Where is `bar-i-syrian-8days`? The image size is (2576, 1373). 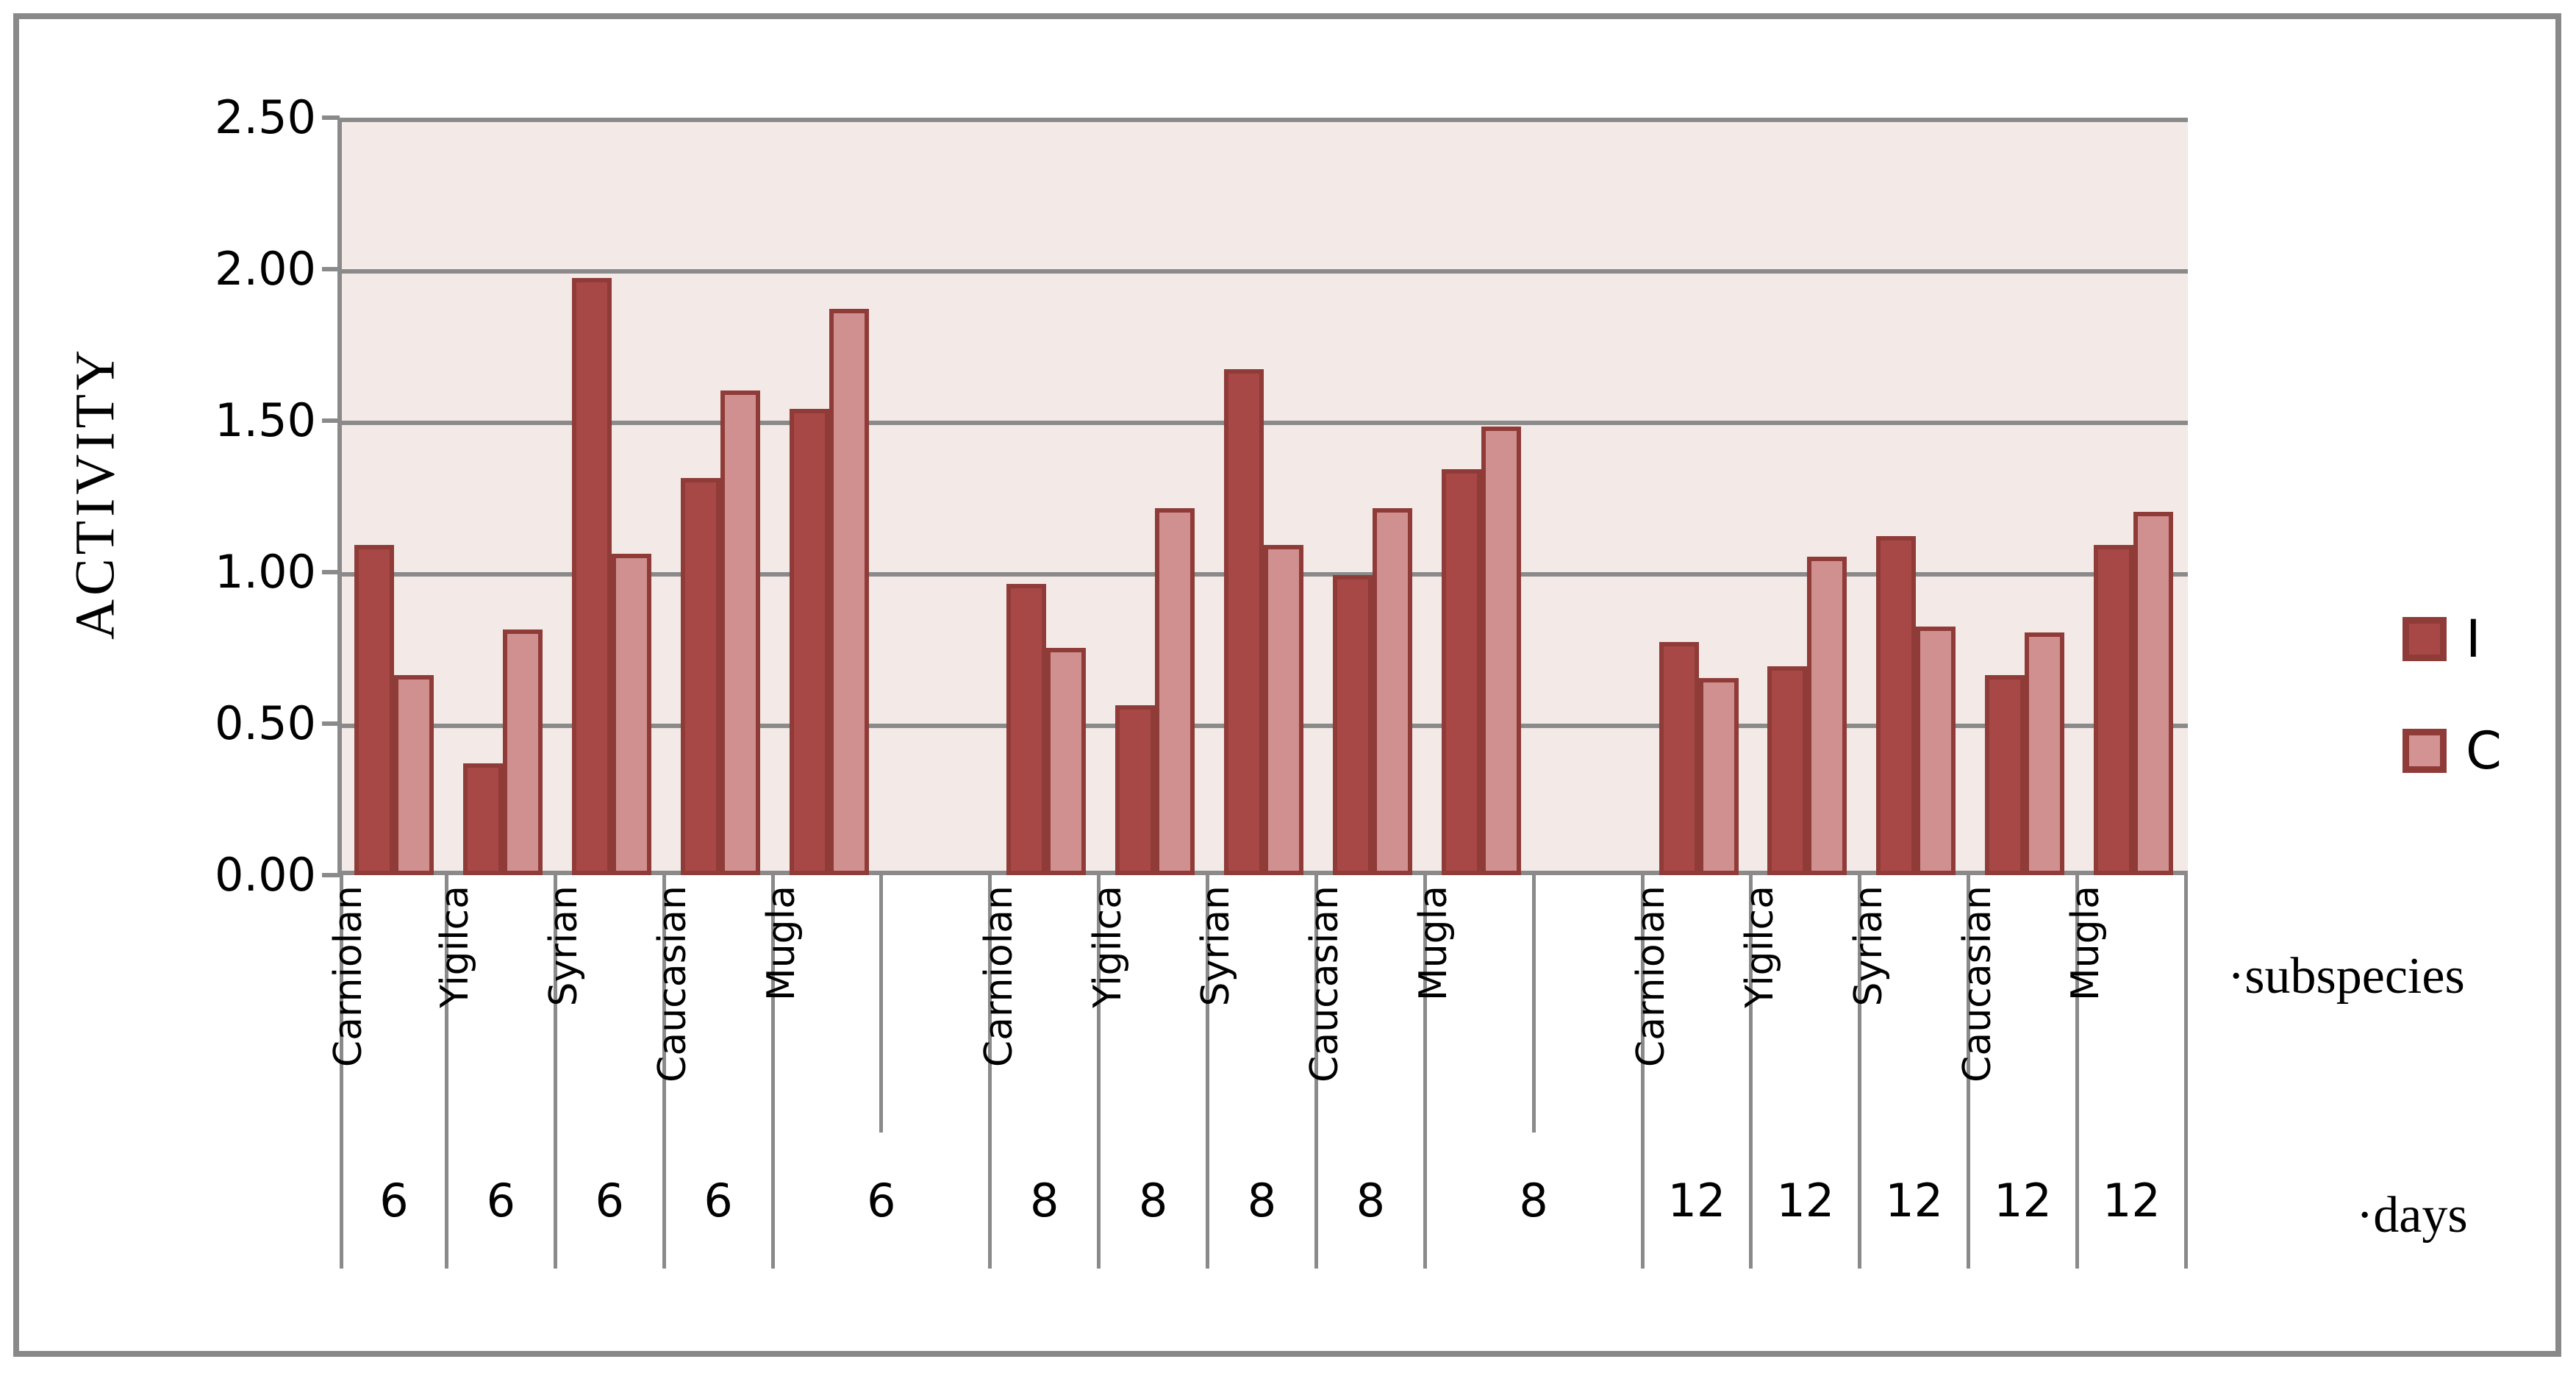 bar-i-syrian-8days is located at coordinates (1244, 622).